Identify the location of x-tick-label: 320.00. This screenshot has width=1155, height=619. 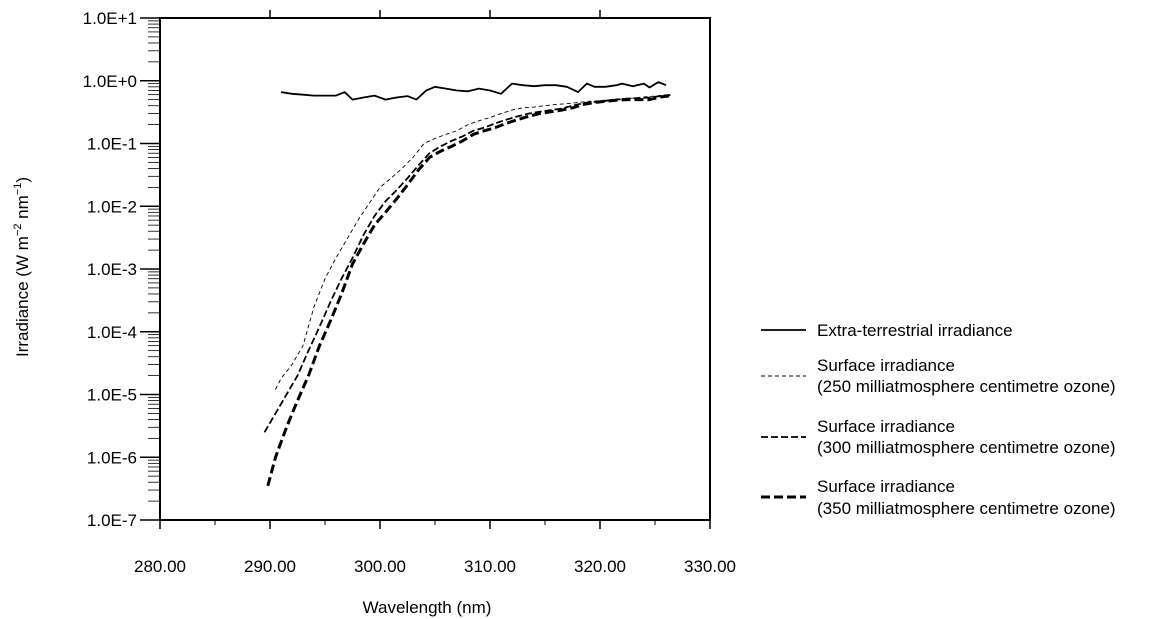
(600, 566).